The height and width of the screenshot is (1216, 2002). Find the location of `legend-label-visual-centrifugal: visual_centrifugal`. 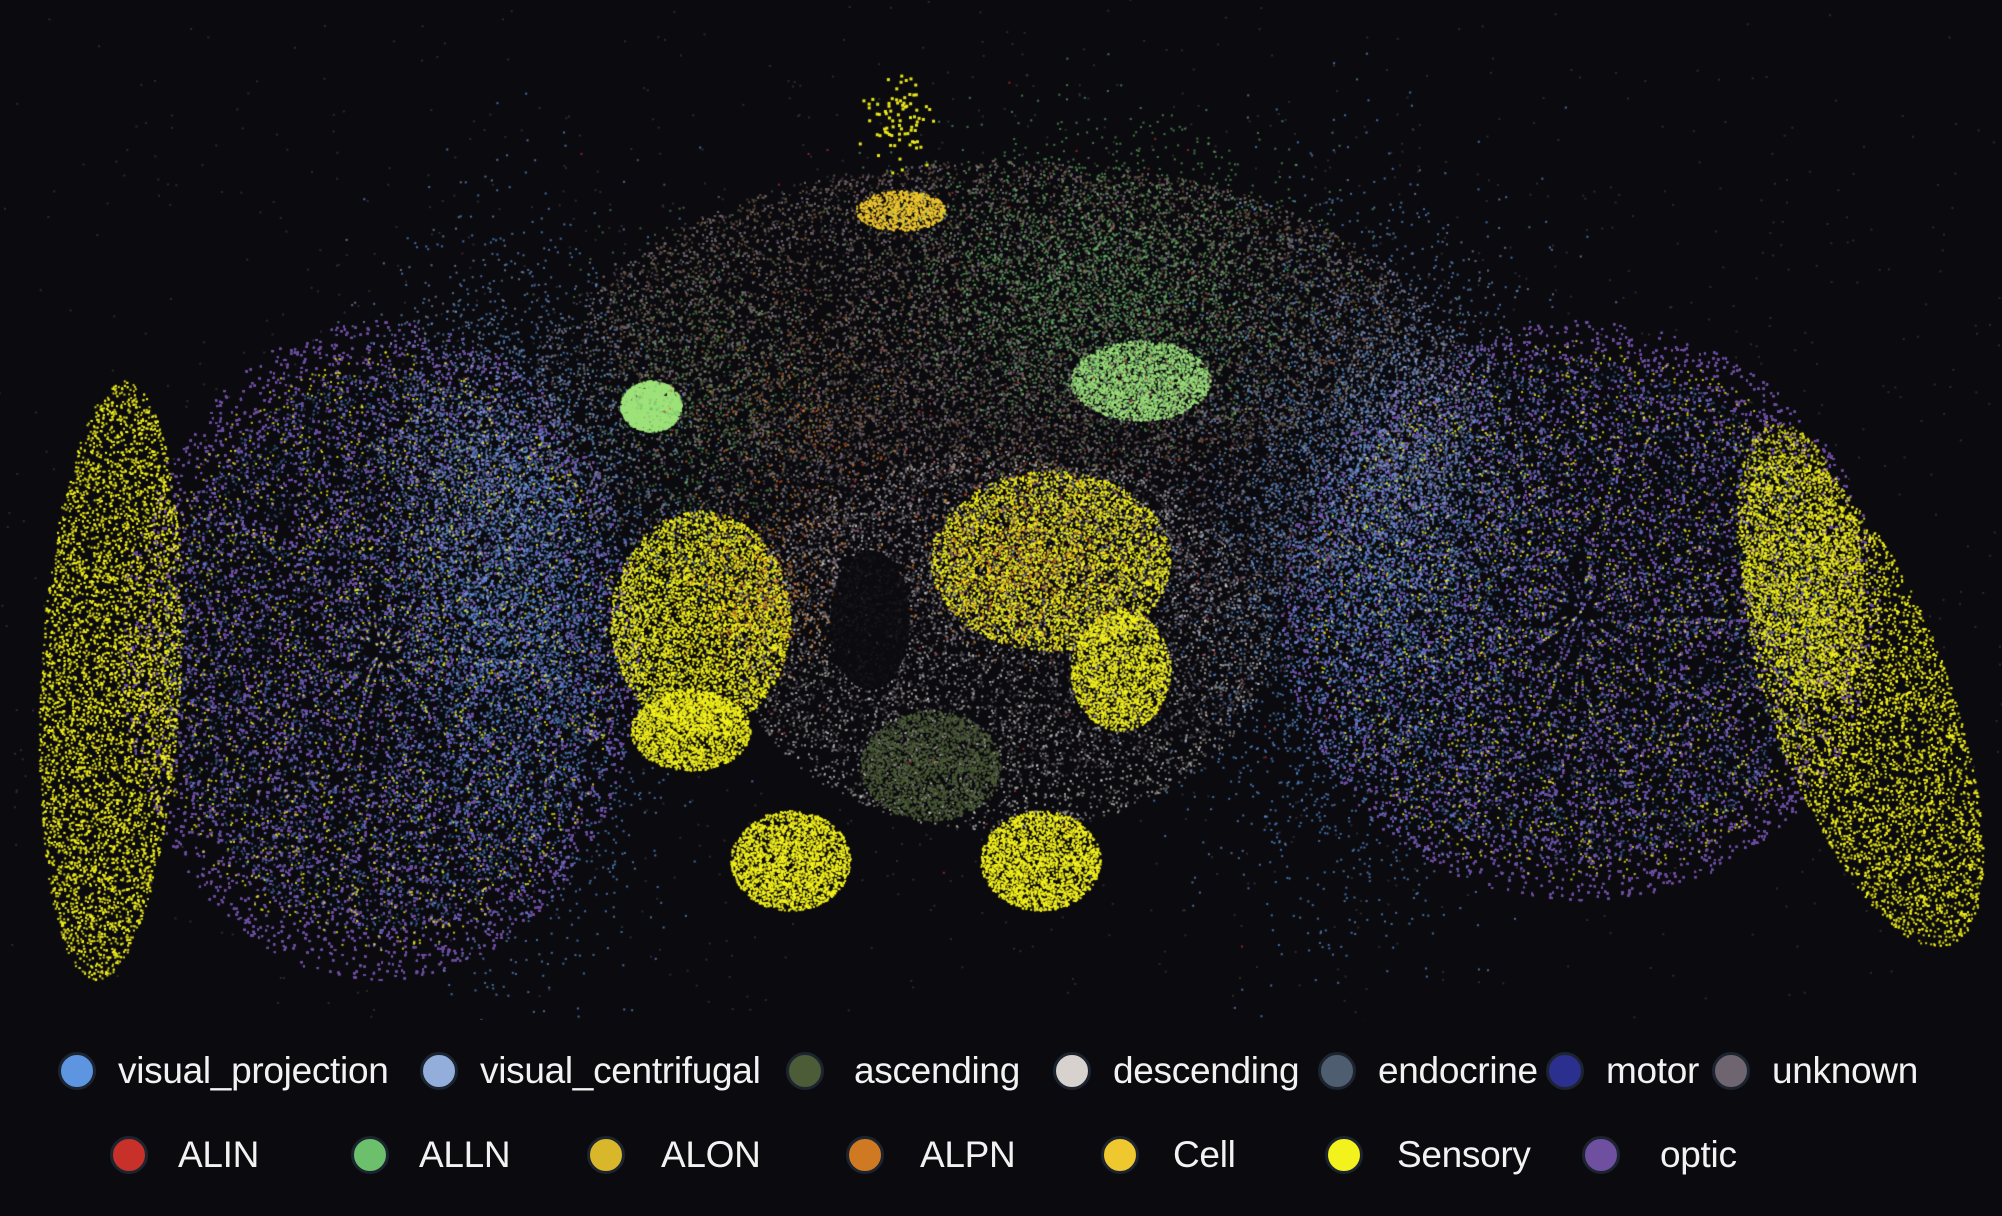

legend-label-visual-centrifugal: visual_centrifugal is located at coordinates (620, 1070).